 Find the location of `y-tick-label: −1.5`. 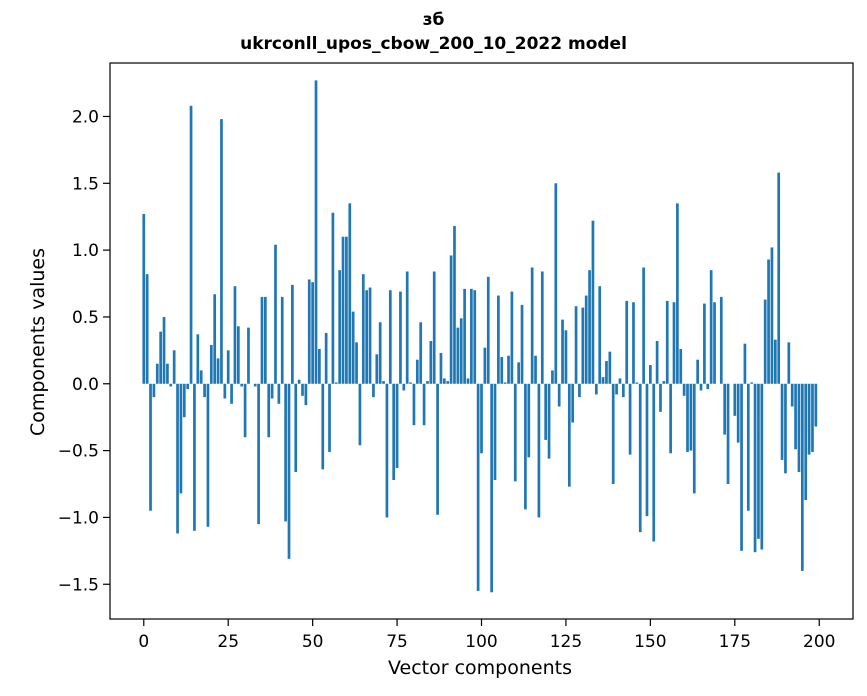

y-tick-label: −1.5 is located at coordinates (78, 585).